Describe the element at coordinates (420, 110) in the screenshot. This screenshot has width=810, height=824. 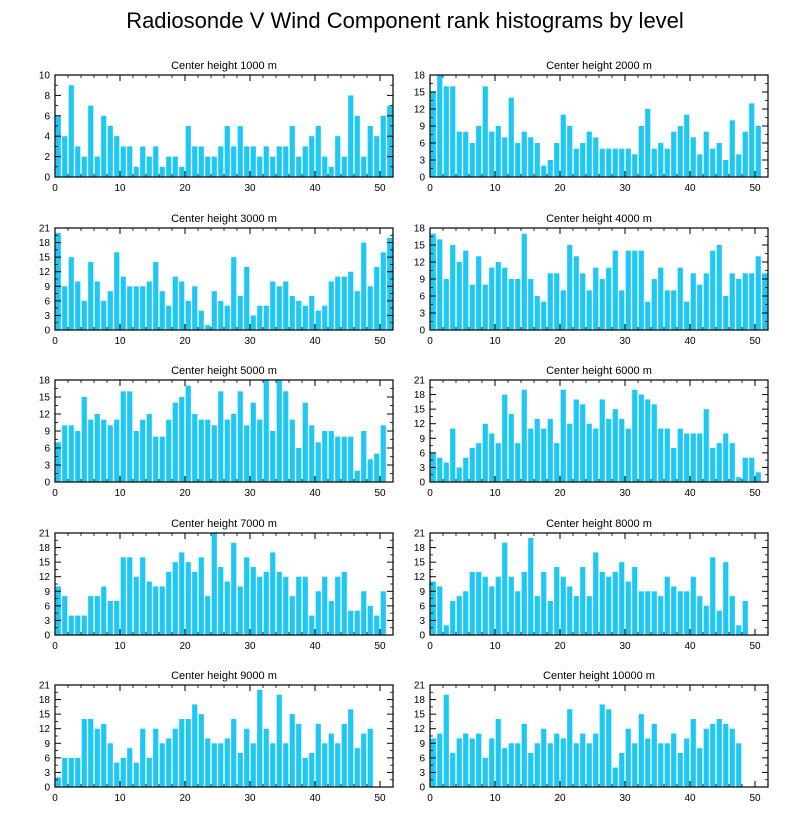
I see `y-tick-label: 12` at that location.